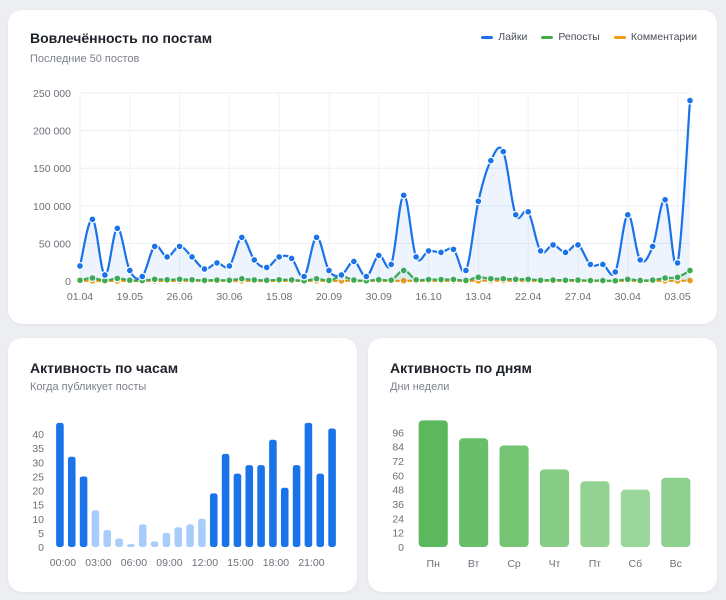 The width and height of the screenshot is (726, 600). I want to click on x-tick-label: 15.08, so click(279, 297).